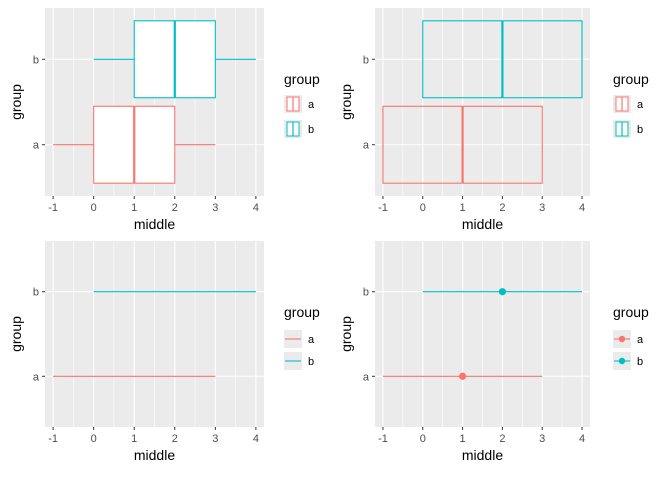 The height and width of the screenshot is (480, 672). I want to click on pointrange-point-b, so click(502, 292).